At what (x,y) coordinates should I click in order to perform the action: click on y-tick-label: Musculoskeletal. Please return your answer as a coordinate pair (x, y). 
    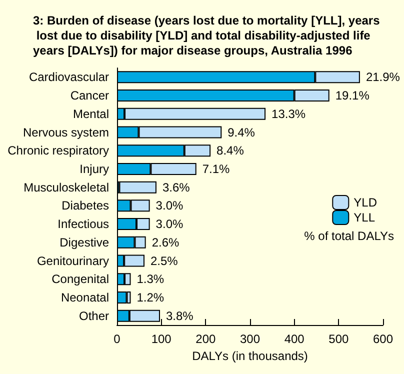
    Looking at the image, I should click on (66, 187).